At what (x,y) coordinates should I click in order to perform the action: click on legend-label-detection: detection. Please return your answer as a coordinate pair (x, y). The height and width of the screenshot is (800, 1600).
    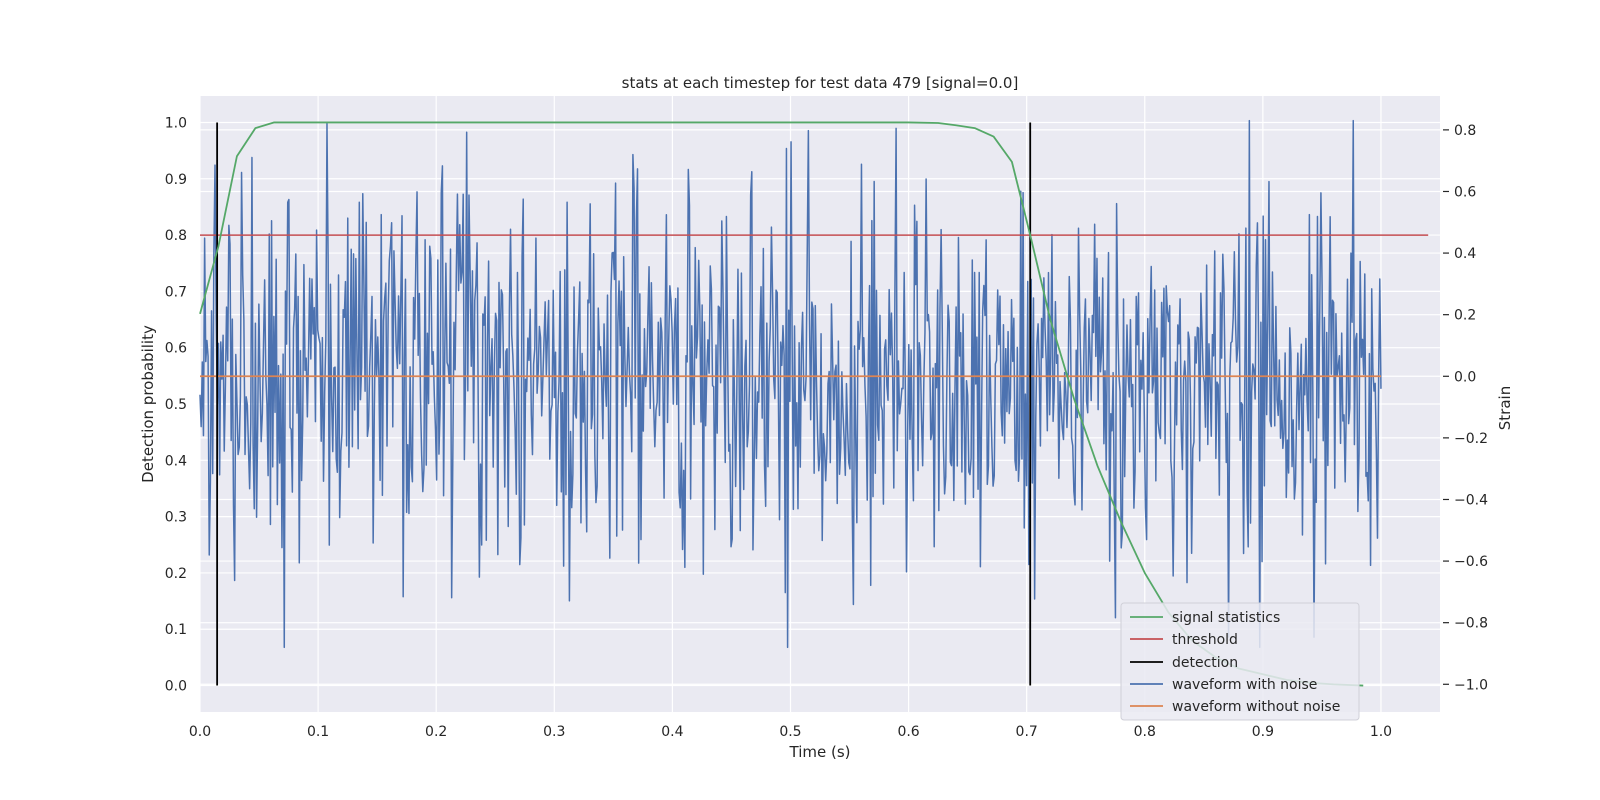
    Looking at the image, I should click on (1205, 663).